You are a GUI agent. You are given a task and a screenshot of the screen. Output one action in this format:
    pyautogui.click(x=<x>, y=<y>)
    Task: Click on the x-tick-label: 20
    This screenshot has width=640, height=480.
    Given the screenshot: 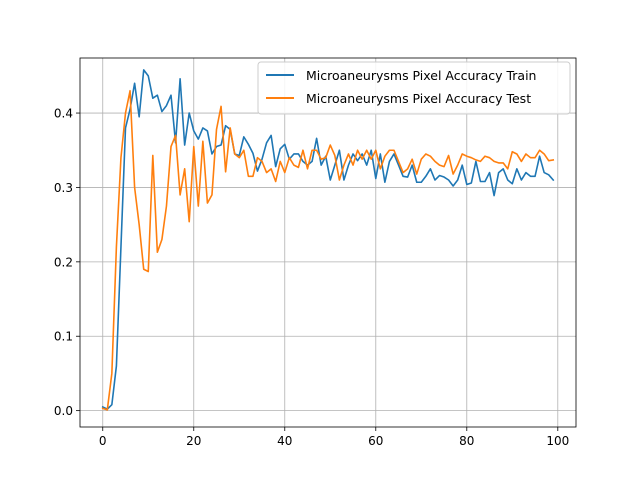 What is the action you would take?
    pyautogui.click(x=193, y=441)
    